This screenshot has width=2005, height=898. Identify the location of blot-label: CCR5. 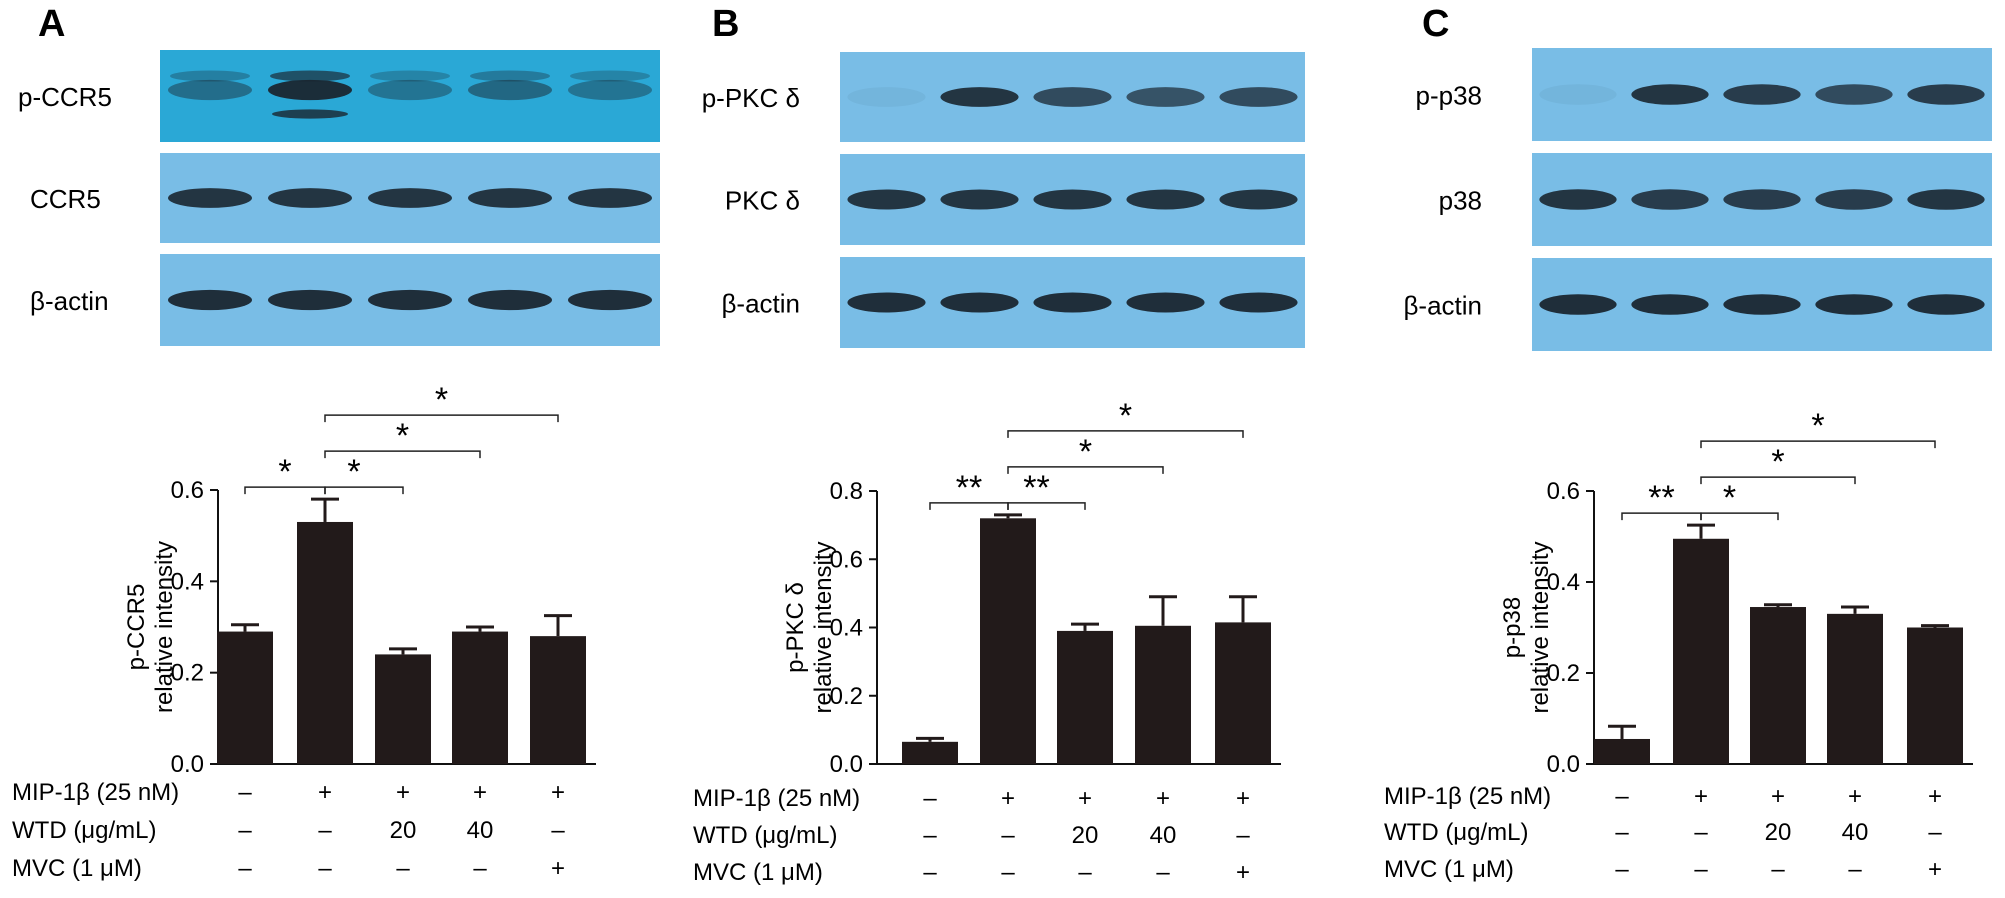
(65, 199).